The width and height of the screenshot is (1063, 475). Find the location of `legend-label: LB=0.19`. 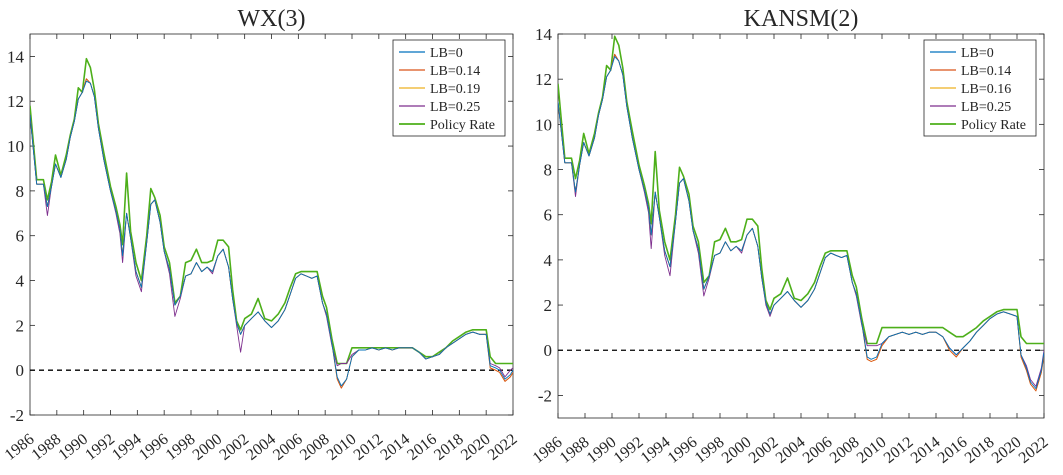

legend-label: LB=0.19 is located at coordinates (455, 89).